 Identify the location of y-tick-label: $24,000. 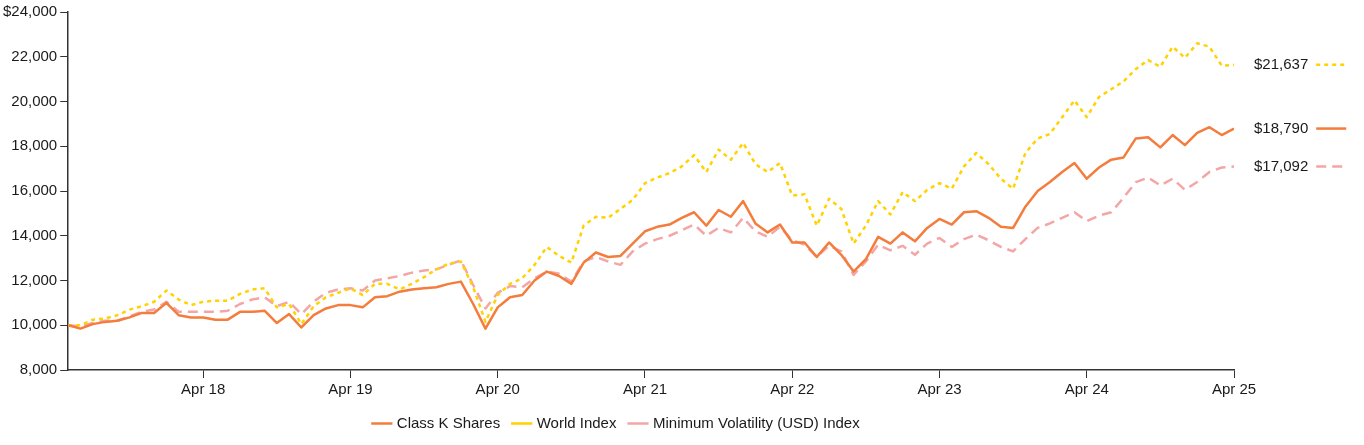
(30, 11).